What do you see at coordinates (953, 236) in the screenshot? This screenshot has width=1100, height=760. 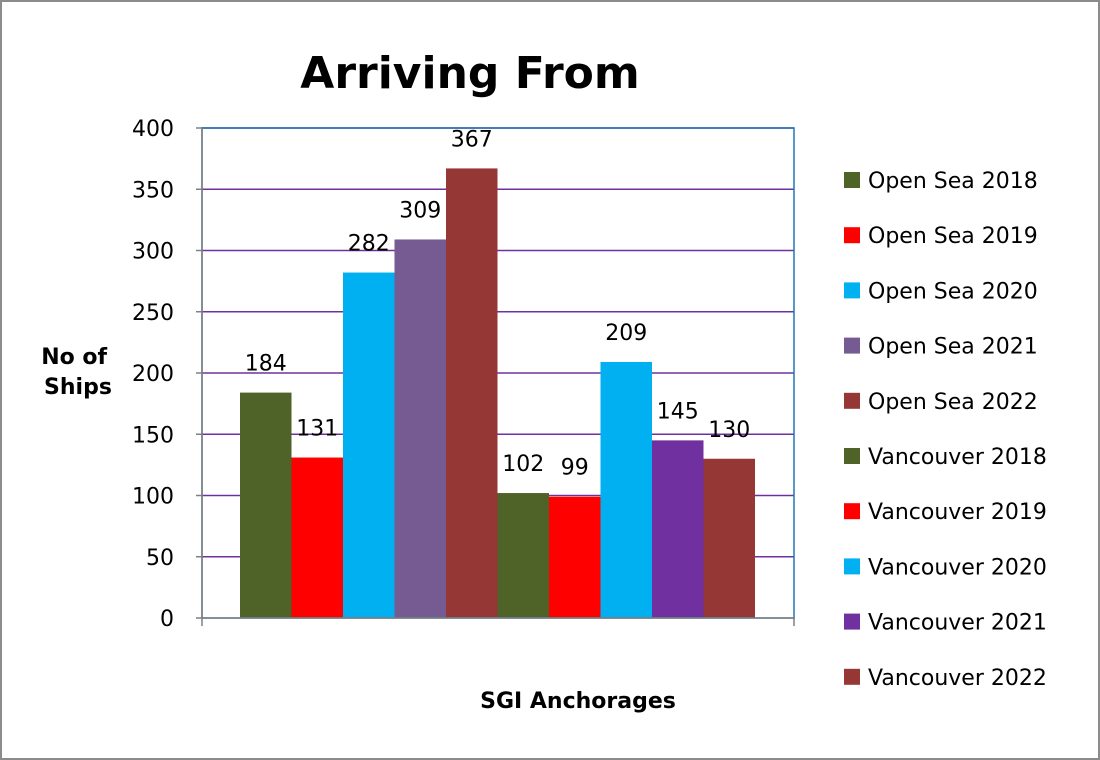 I see `legend-label: Open Sea 2019` at bounding box center [953, 236].